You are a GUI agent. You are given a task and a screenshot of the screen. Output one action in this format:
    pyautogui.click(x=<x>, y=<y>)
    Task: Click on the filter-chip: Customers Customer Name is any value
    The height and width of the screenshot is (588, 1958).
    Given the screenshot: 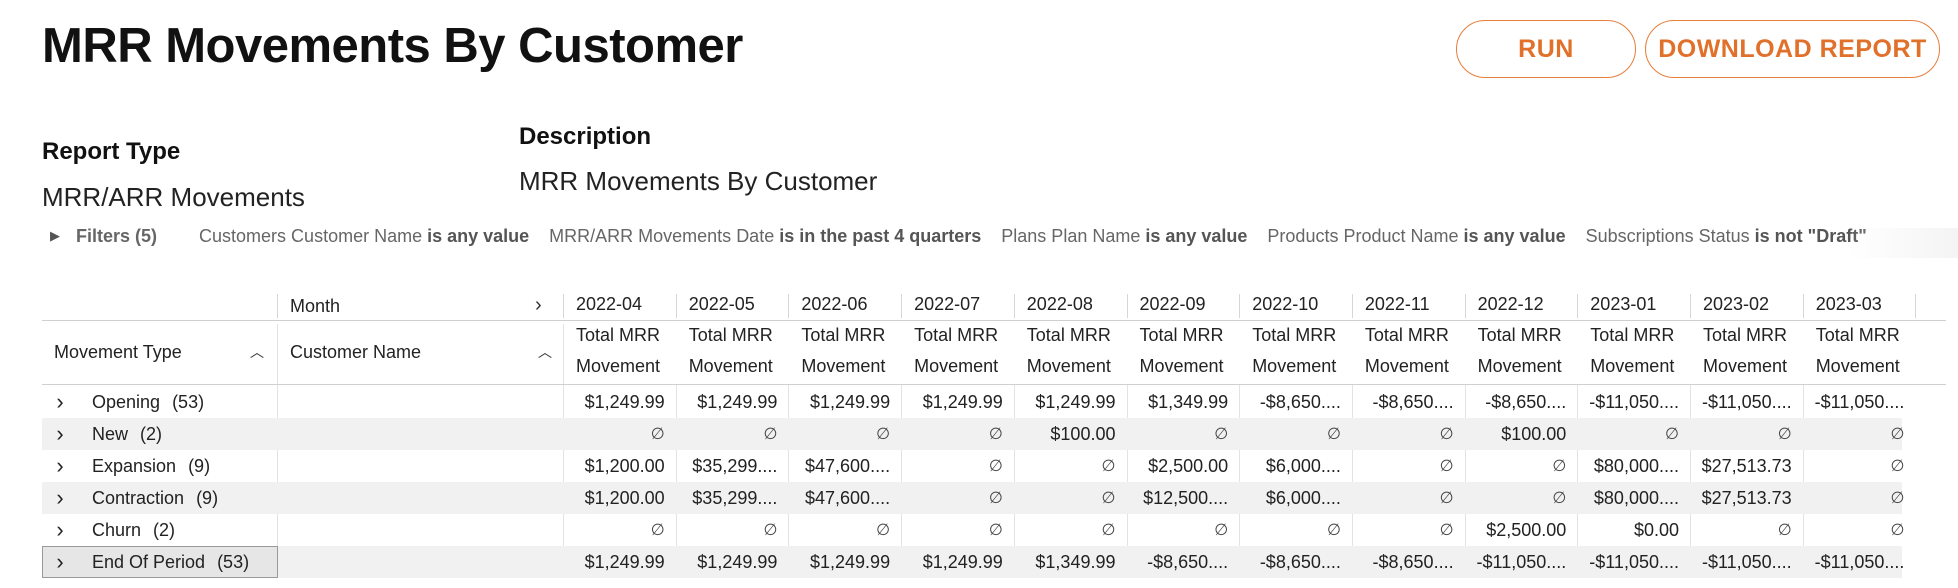 What is the action you would take?
    pyautogui.click(x=364, y=236)
    